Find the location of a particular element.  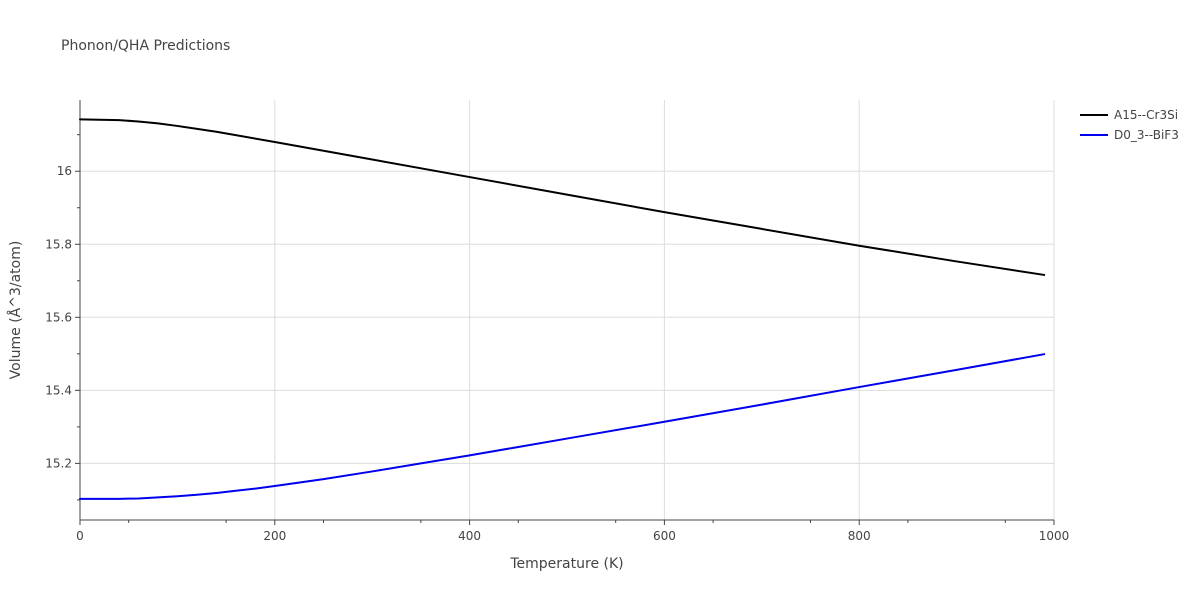

x-tick-label: 1000 is located at coordinates (1054, 536).